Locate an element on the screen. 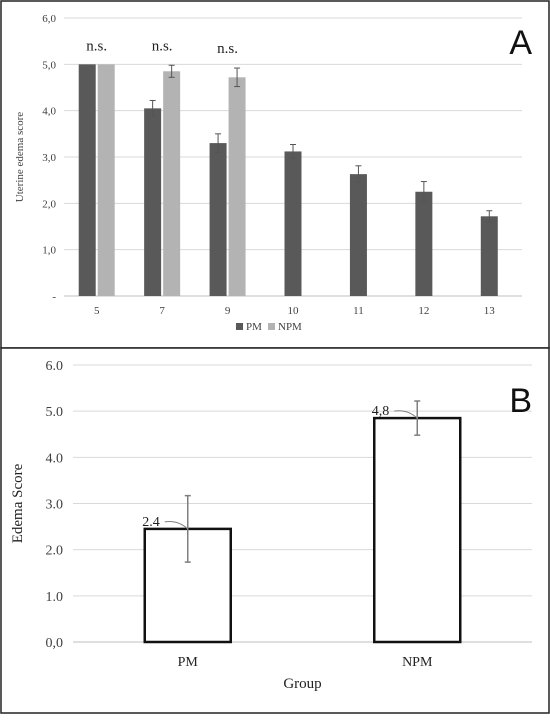 This screenshot has width=550, height=720. panel-a-letter: A is located at coordinates (520, 43).